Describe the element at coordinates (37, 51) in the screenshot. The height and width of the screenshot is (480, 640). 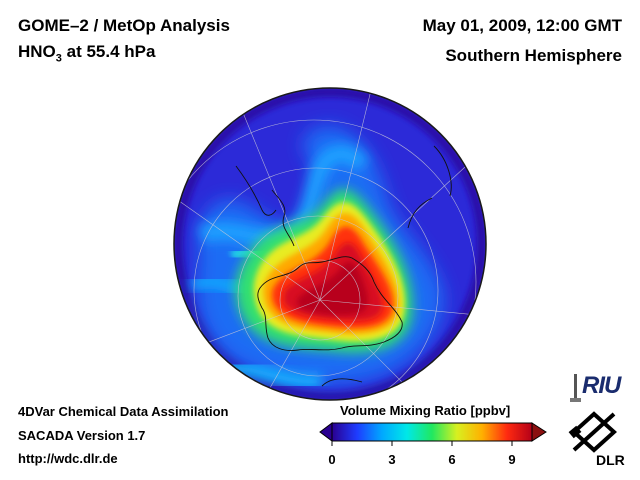
I see `species-prefix: HNO` at that location.